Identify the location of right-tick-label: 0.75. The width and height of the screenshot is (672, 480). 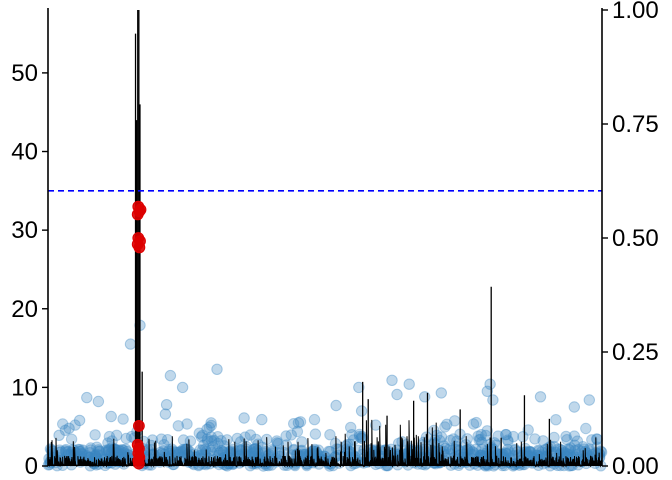
(635, 124).